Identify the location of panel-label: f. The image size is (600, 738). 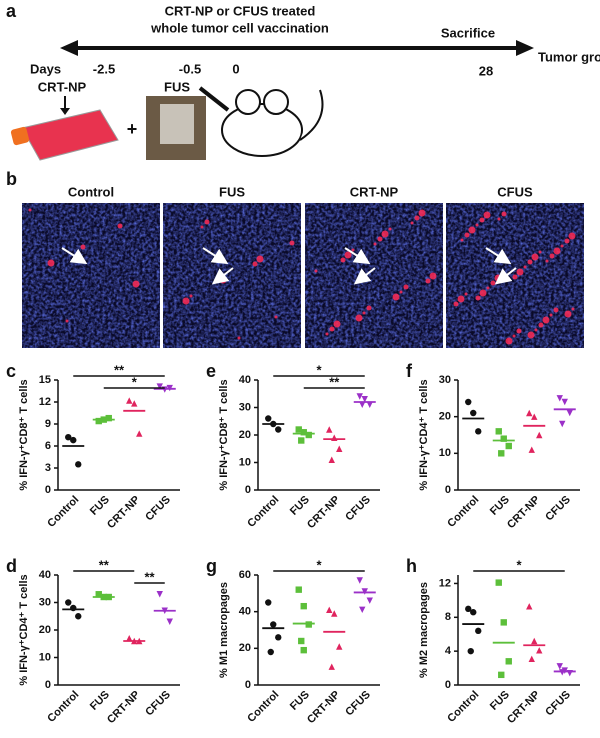
(409, 371).